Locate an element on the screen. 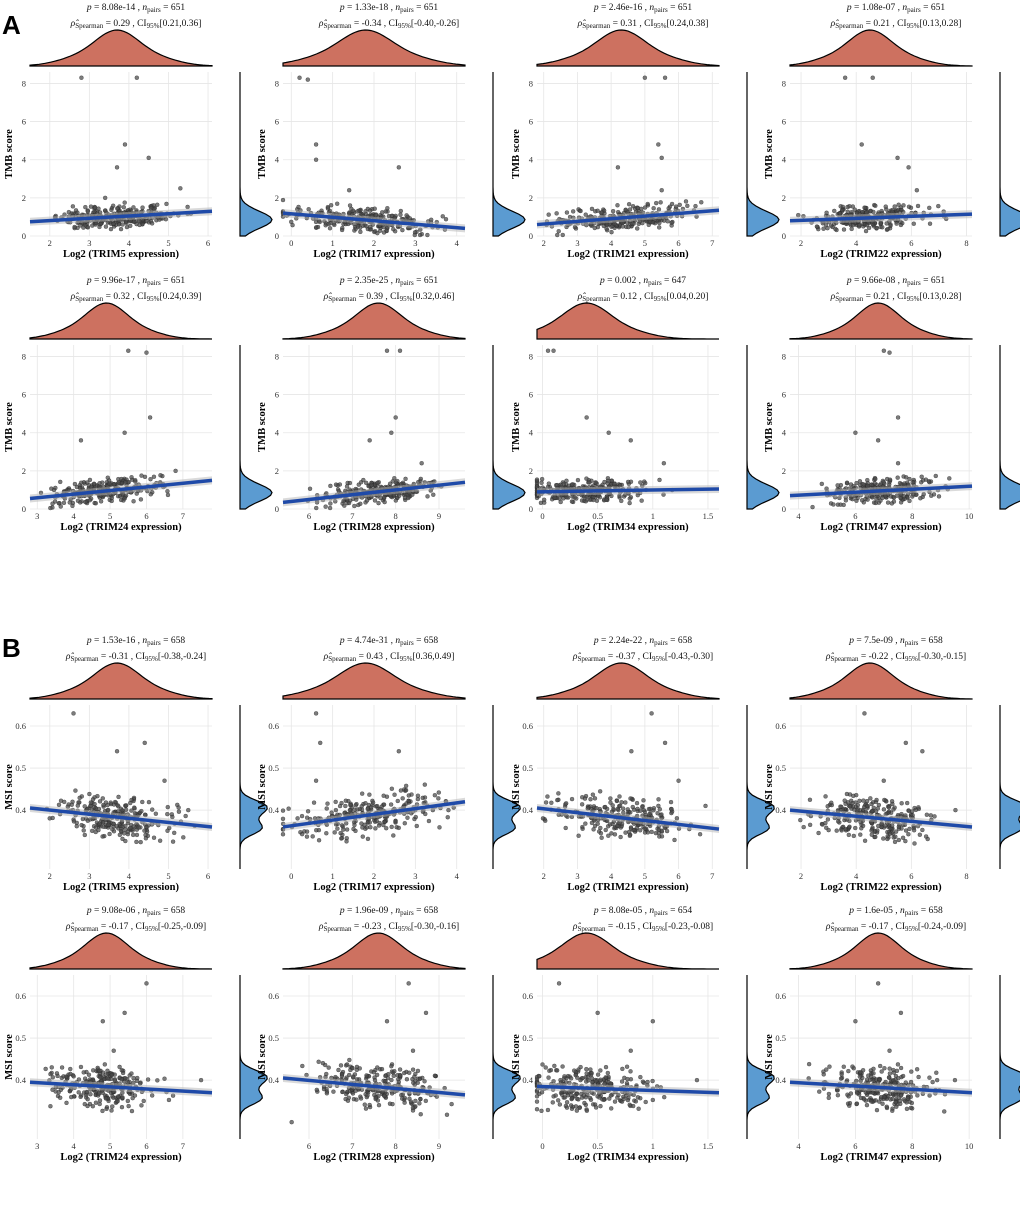 The width and height of the screenshot is (1020, 1209). y-axis-label: MSI score is located at coordinates (769, 1057).